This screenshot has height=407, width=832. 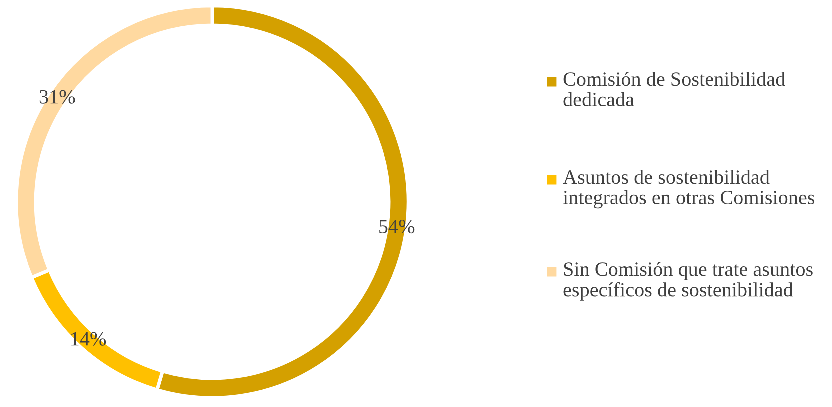 What do you see at coordinates (675, 89) in the screenshot?
I see `legend-label: Comisión de Sostenibilidad dedicada` at bounding box center [675, 89].